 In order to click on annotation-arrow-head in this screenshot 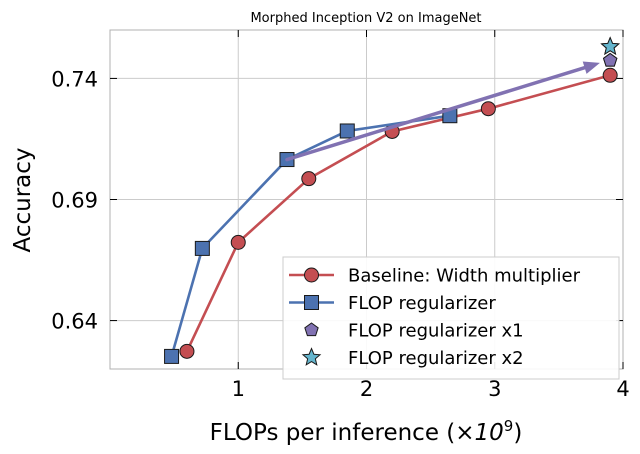, I will do `click(591, 67)`.